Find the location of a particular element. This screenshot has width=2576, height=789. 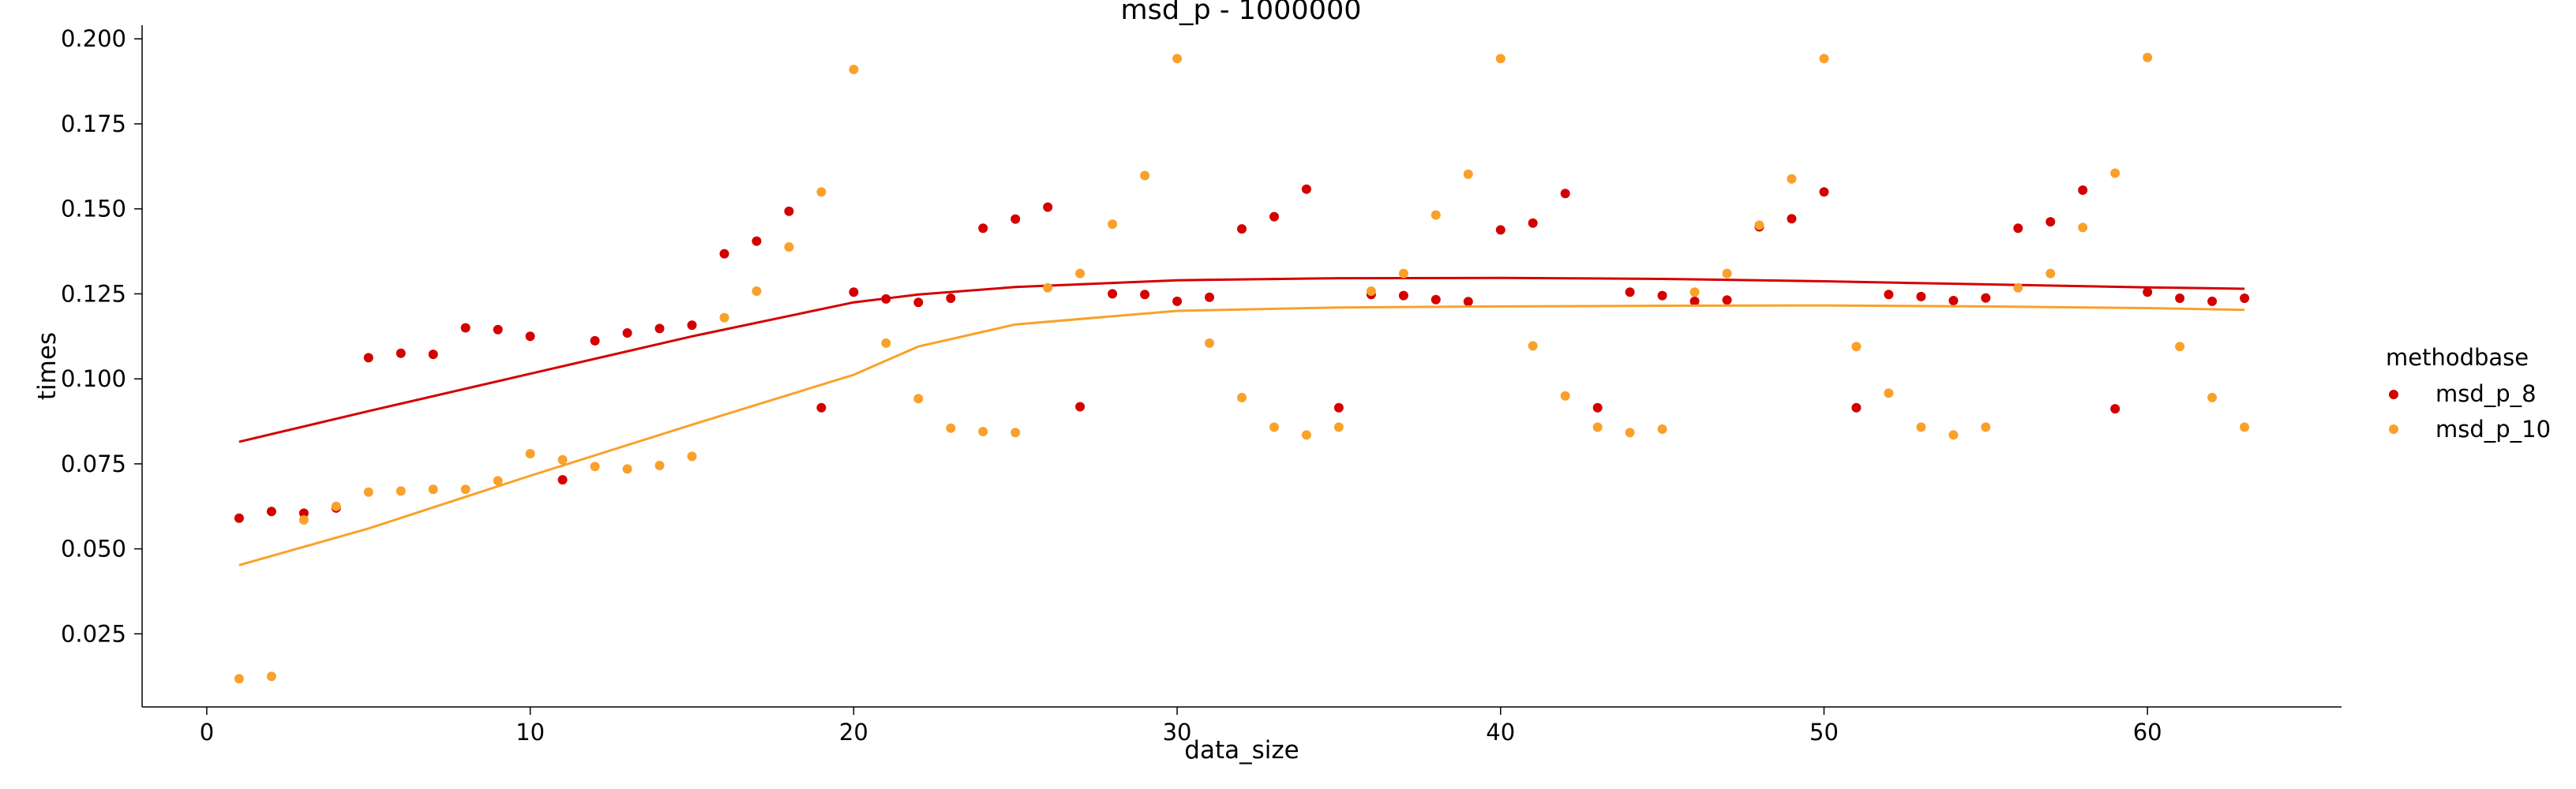

x-tick-label: 50 is located at coordinates (1824, 733).